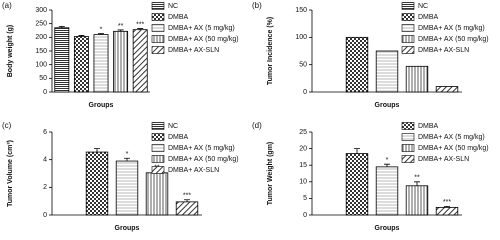 The image size is (500, 240). What do you see at coordinates (7, 125) in the screenshot?
I see `panel-label: (c)` at bounding box center [7, 125].